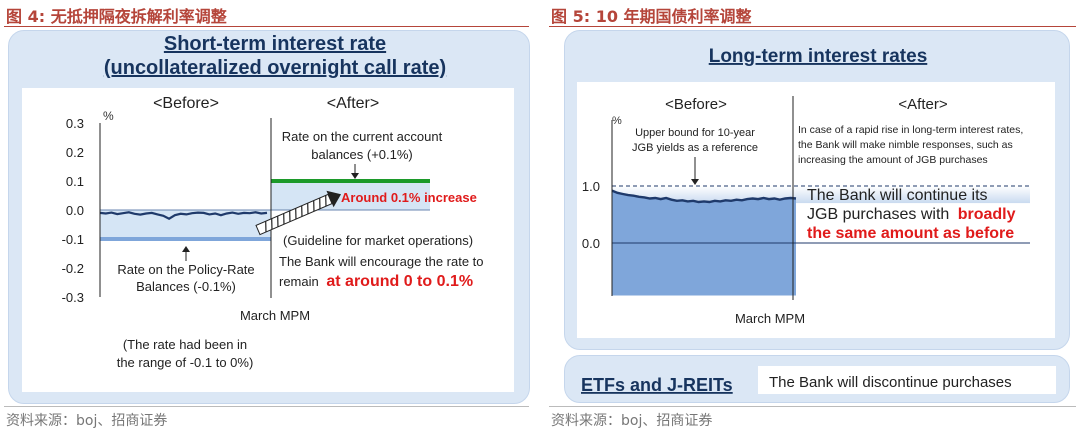 This screenshot has height=436, width=1080. Describe the element at coordinates (266, 26) in the screenshot. I see `figure-4-rule` at that location.